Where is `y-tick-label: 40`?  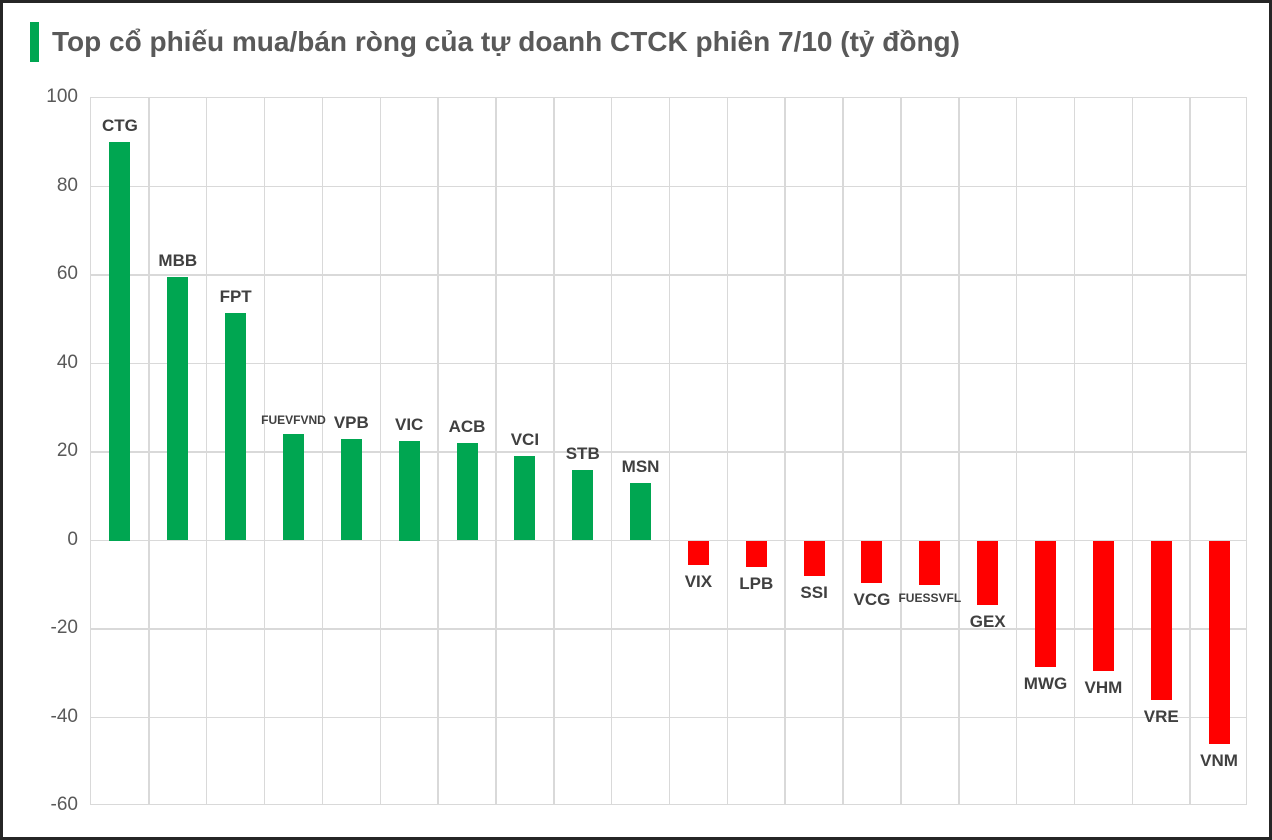 y-tick-label: 40 is located at coordinates (67, 362).